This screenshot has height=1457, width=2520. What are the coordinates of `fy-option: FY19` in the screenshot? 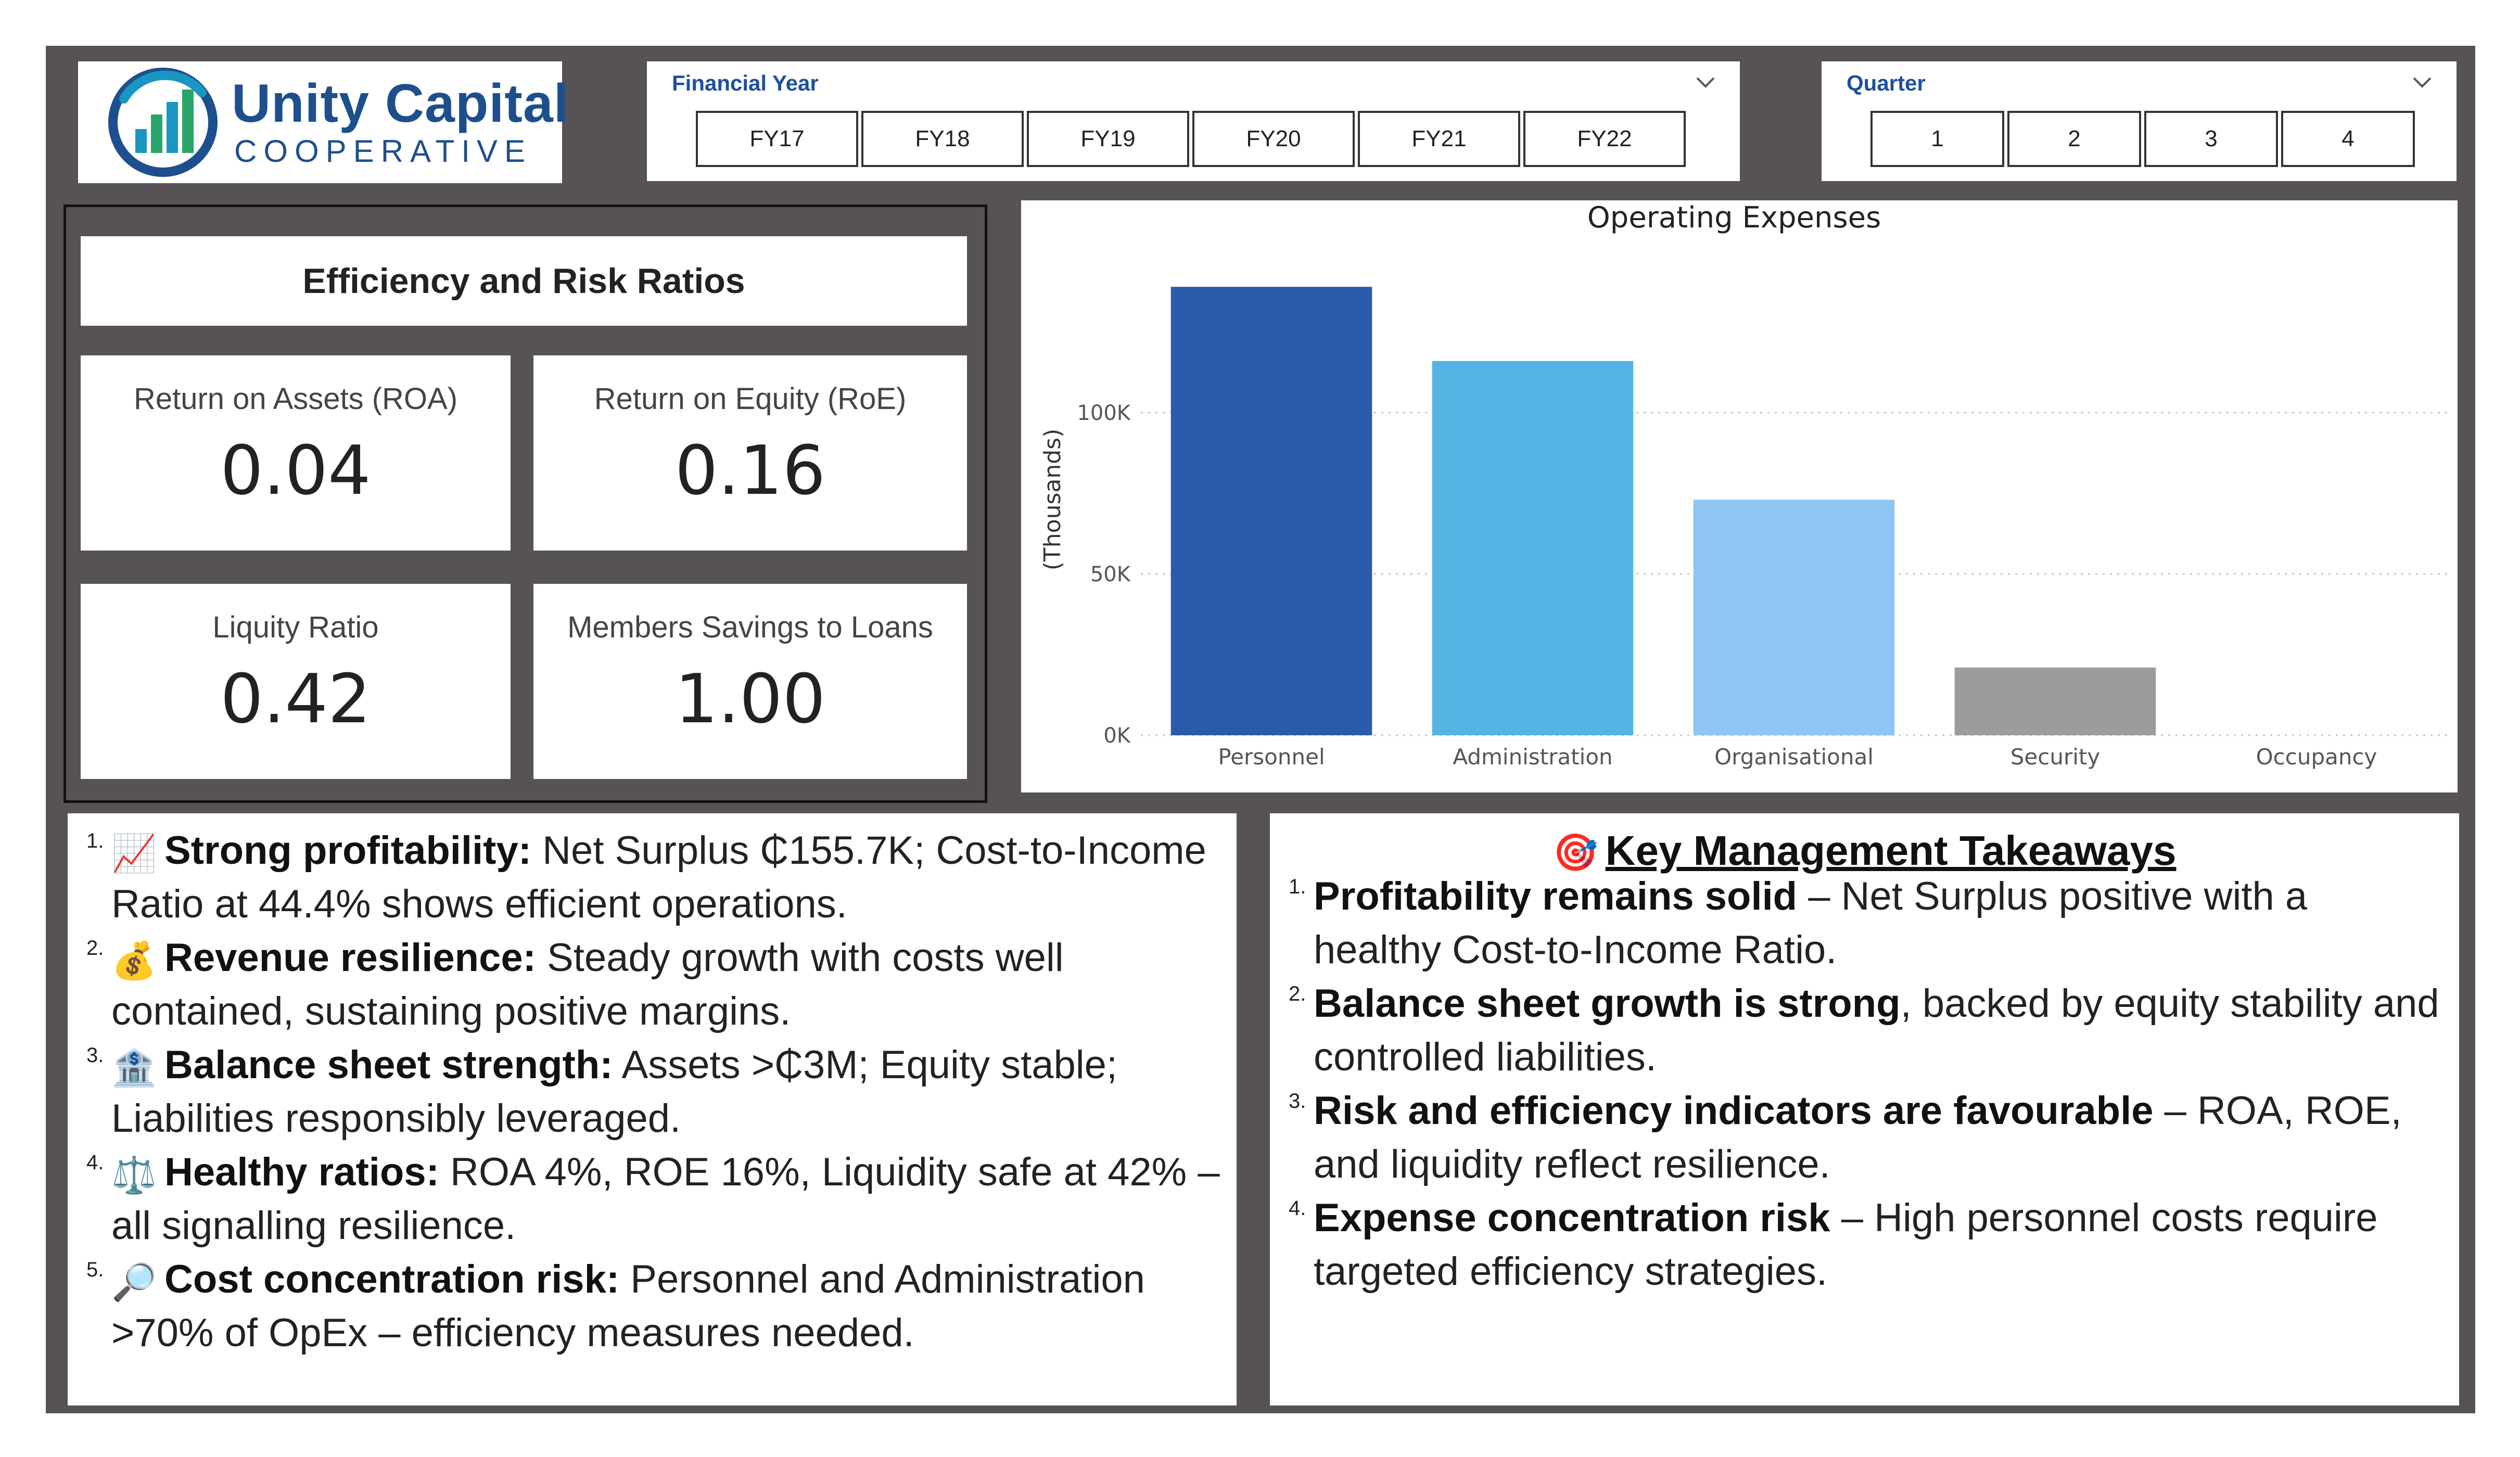 It's located at (1108, 139).